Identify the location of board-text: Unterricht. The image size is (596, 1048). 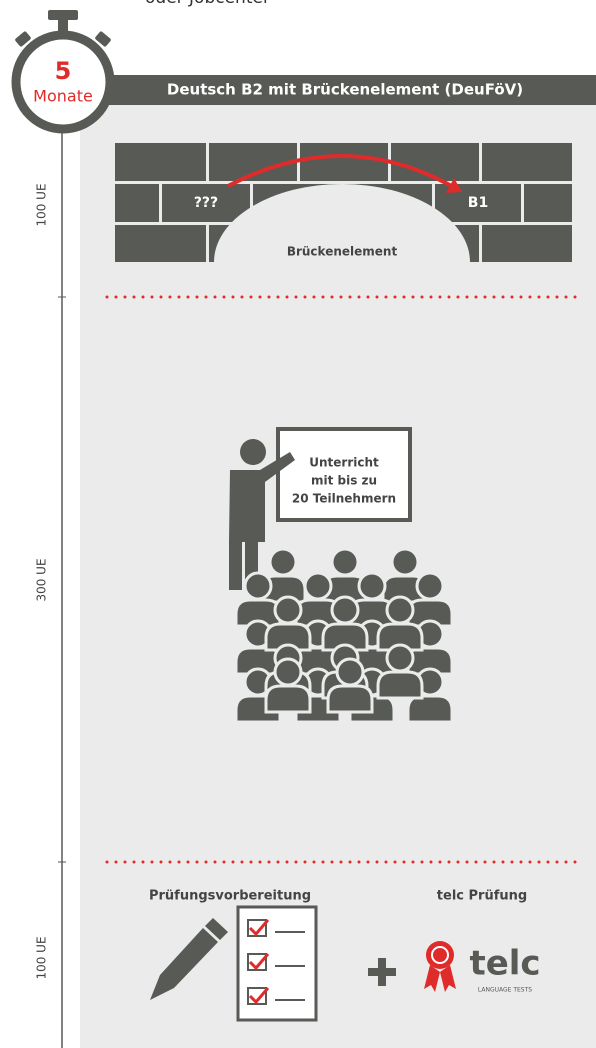
(344, 463).